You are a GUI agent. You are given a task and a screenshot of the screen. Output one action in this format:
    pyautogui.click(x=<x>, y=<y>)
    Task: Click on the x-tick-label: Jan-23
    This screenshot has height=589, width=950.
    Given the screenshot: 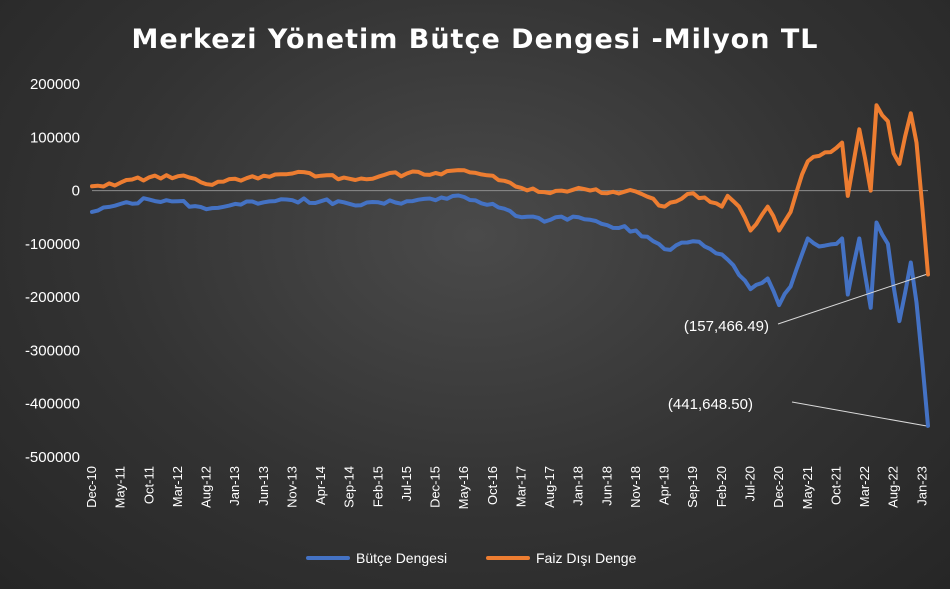 What is the action you would take?
    pyautogui.click(x=921, y=486)
    